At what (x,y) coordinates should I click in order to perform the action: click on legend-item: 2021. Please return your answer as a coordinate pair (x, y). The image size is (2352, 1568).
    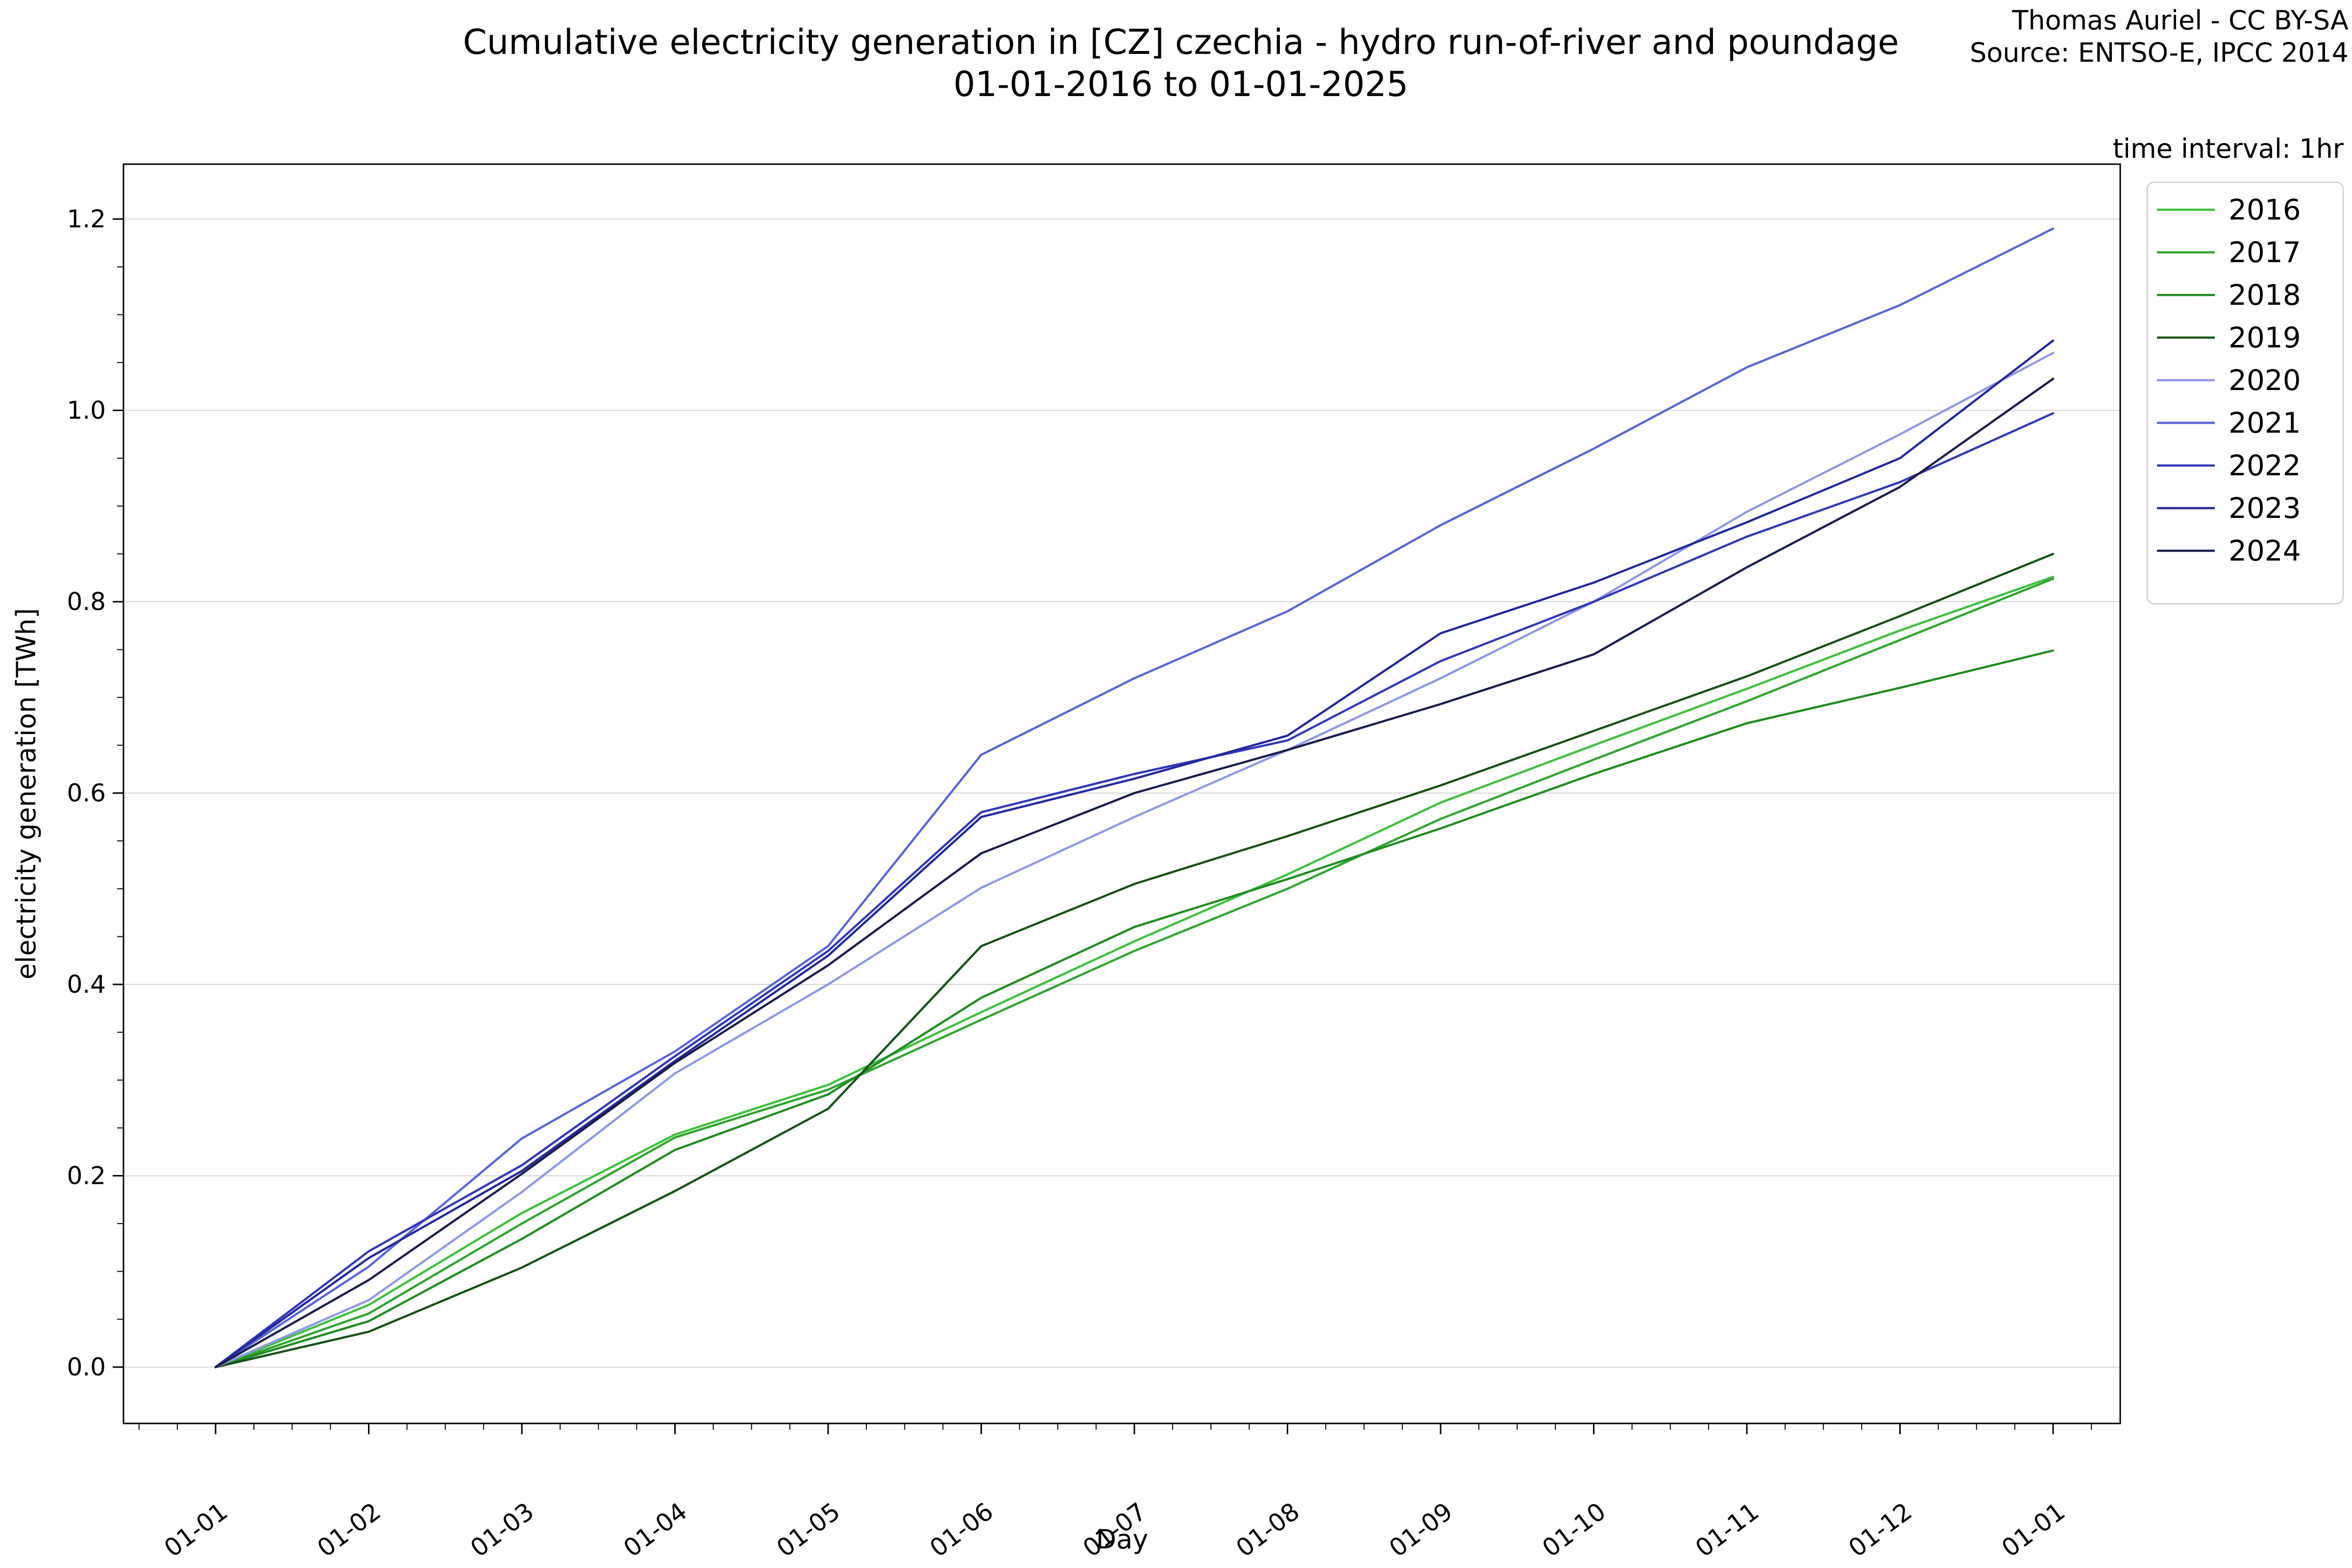
    Looking at the image, I should click on (2229, 423).